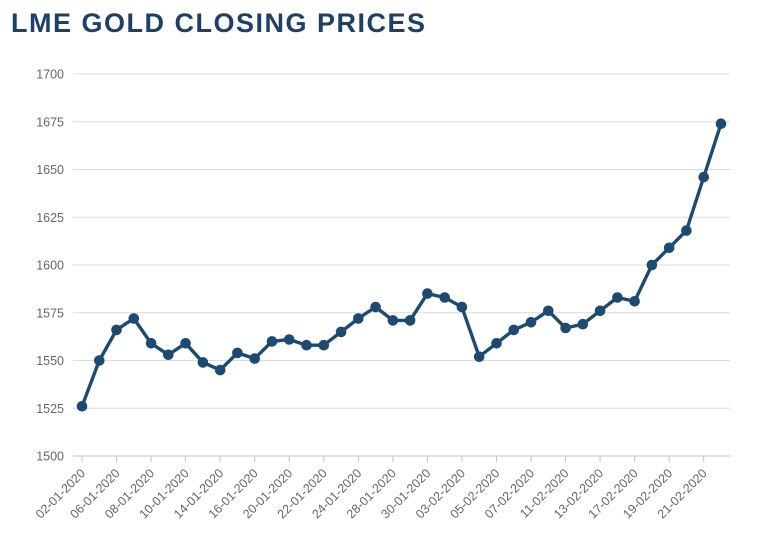  Describe the element at coordinates (50, 218) in the screenshot. I see `y-tick-label: 1625` at that location.